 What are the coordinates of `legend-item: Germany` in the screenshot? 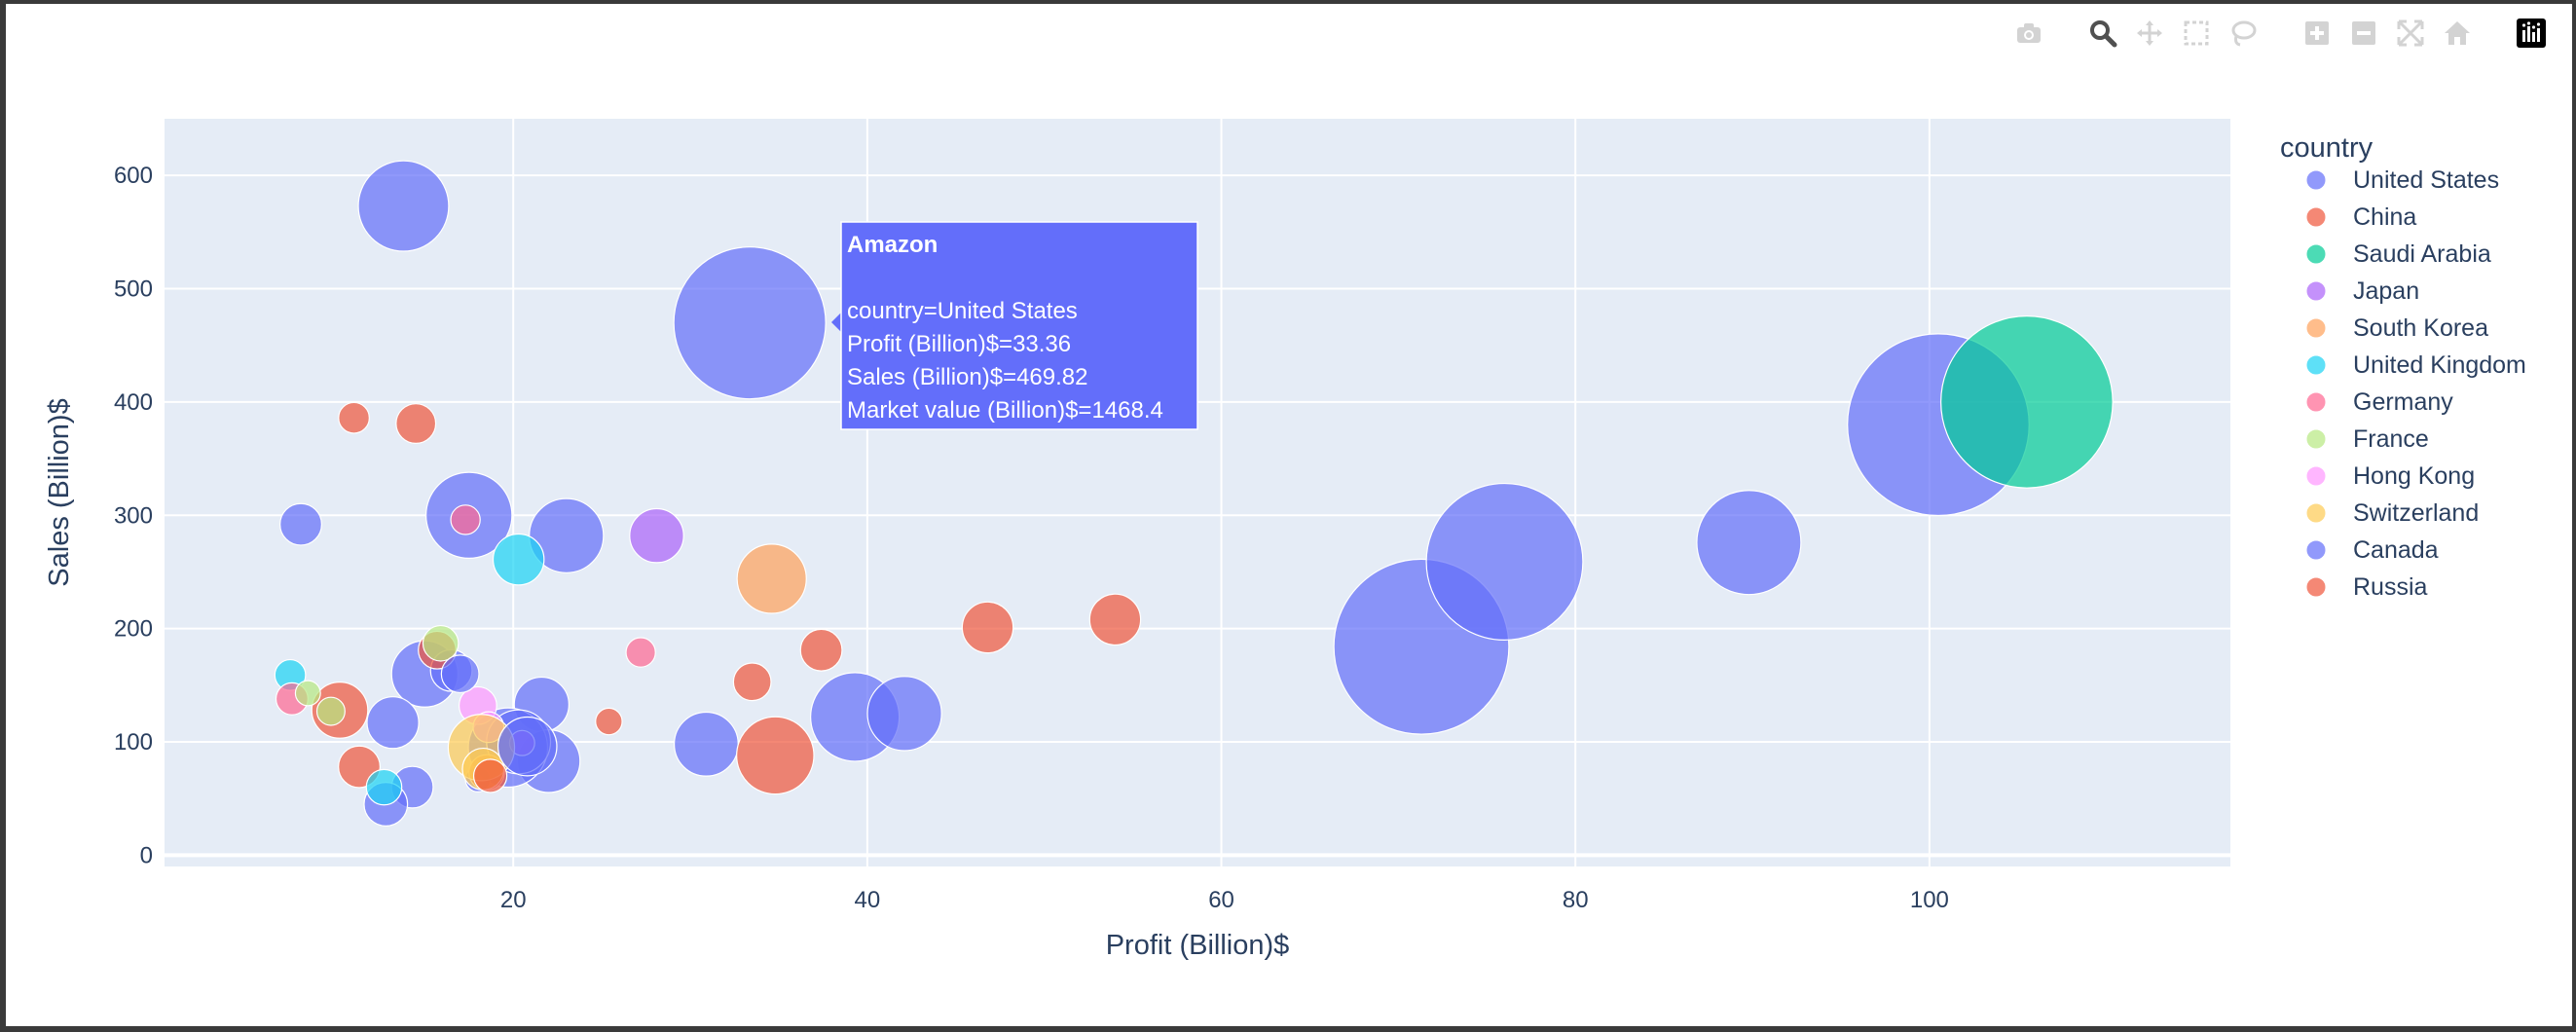 It's located at (2379, 402).